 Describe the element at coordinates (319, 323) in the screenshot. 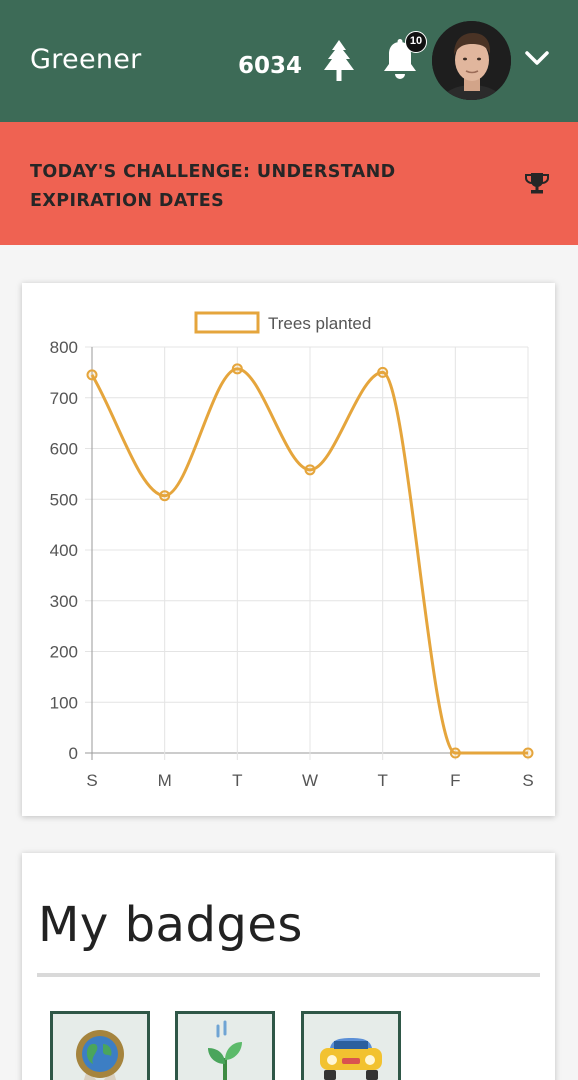

I see `legend-label: Trees planted` at that location.